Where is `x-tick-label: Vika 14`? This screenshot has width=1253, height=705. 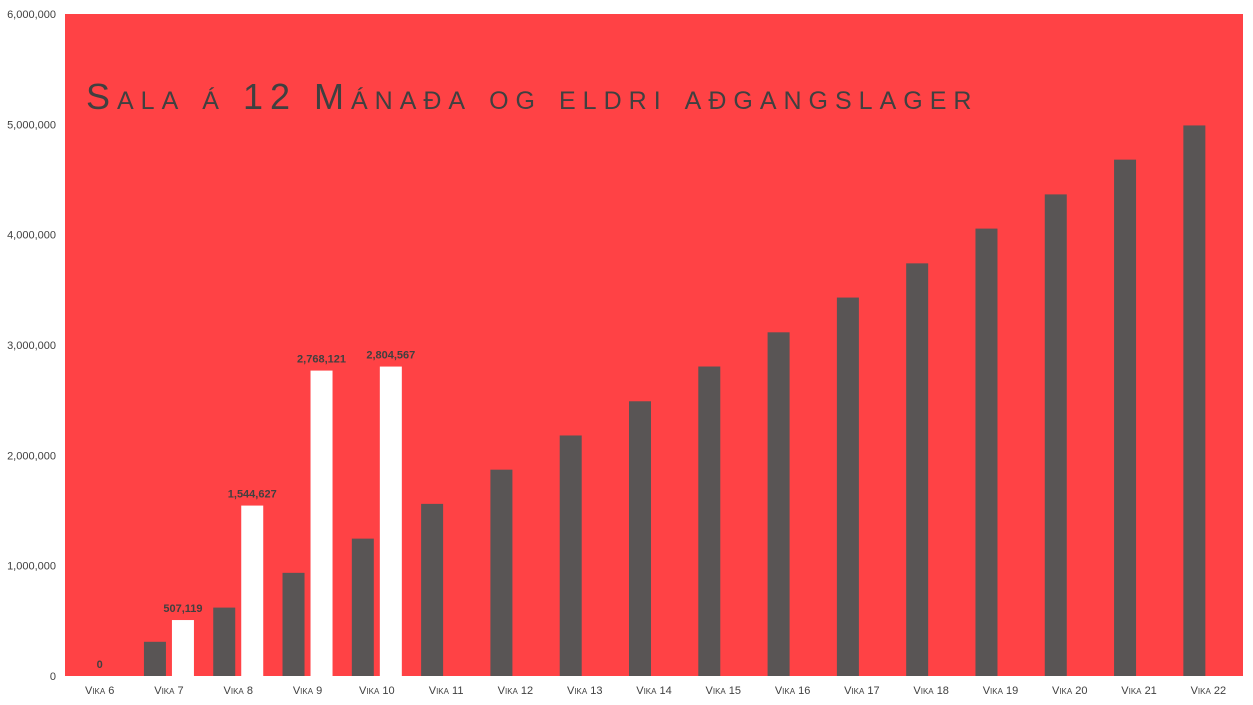
x-tick-label: Vika 14 is located at coordinates (654, 691).